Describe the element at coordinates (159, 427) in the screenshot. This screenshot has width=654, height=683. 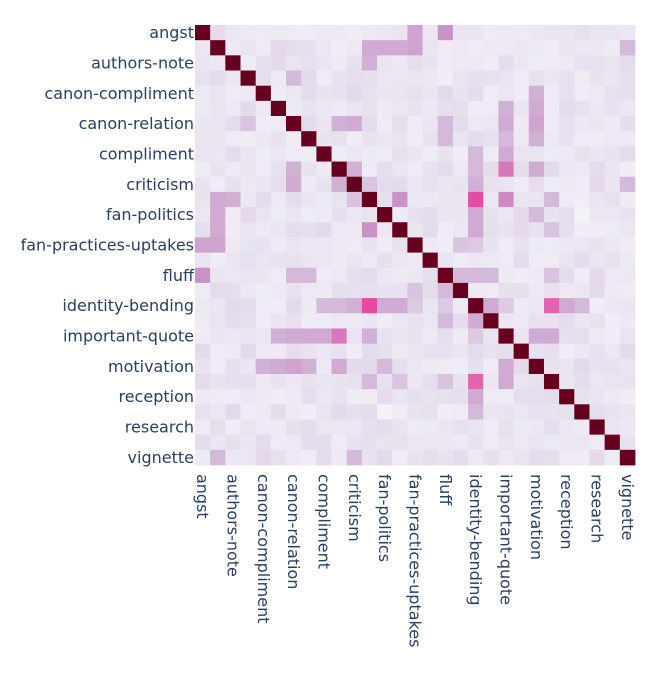
I see `y-tick-label: research` at that location.